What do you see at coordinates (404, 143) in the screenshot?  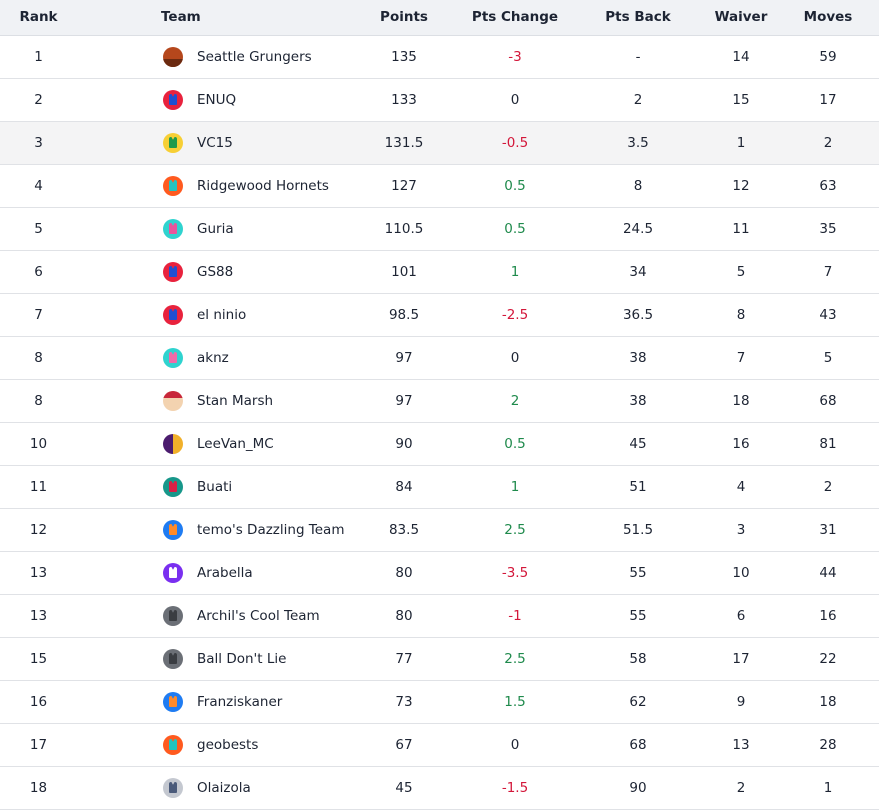 I see `points-cell: 131.5` at bounding box center [404, 143].